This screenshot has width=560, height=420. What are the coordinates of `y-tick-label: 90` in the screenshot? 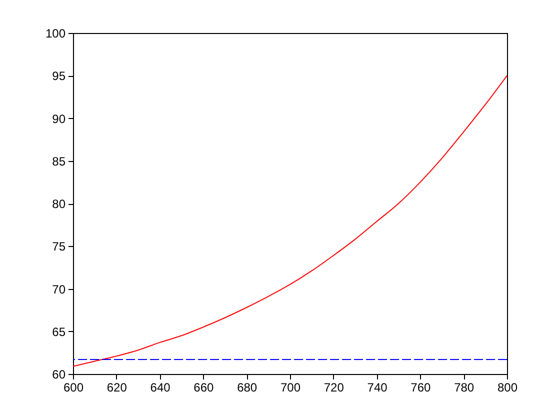 It's located at (59, 119).